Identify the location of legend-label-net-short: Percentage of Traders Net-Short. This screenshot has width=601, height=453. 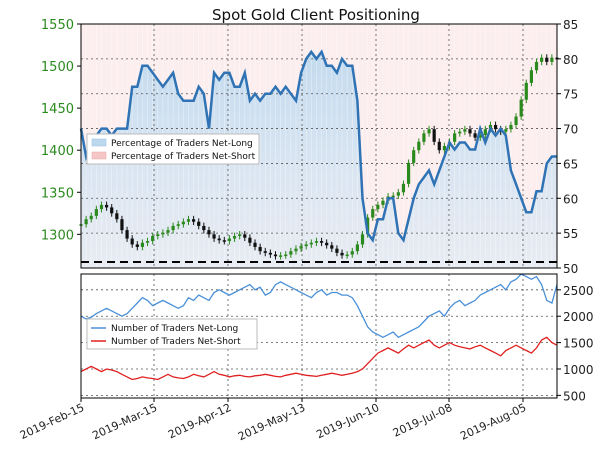
(183, 157).